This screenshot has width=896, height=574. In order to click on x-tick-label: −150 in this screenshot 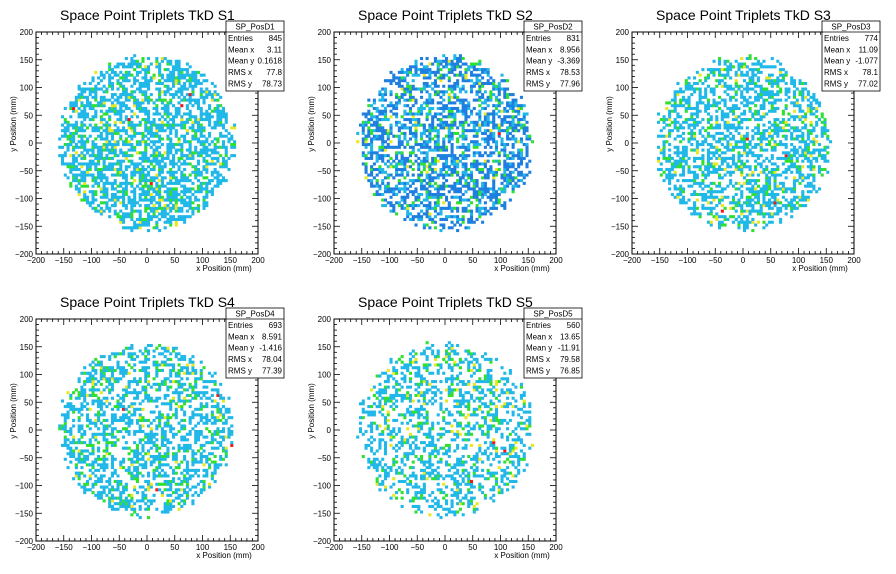, I will do `click(362, 260)`.